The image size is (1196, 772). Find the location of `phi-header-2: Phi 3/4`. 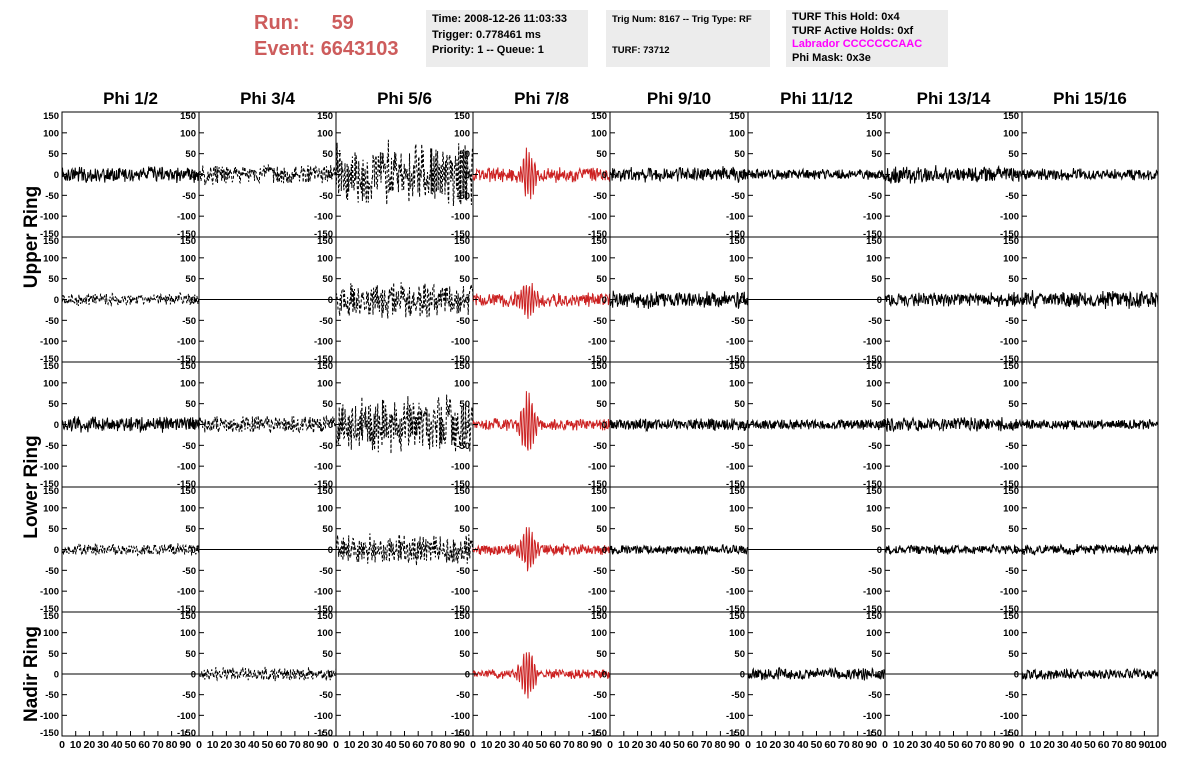

phi-header-2: Phi 3/4 is located at coordinates (267, 98).